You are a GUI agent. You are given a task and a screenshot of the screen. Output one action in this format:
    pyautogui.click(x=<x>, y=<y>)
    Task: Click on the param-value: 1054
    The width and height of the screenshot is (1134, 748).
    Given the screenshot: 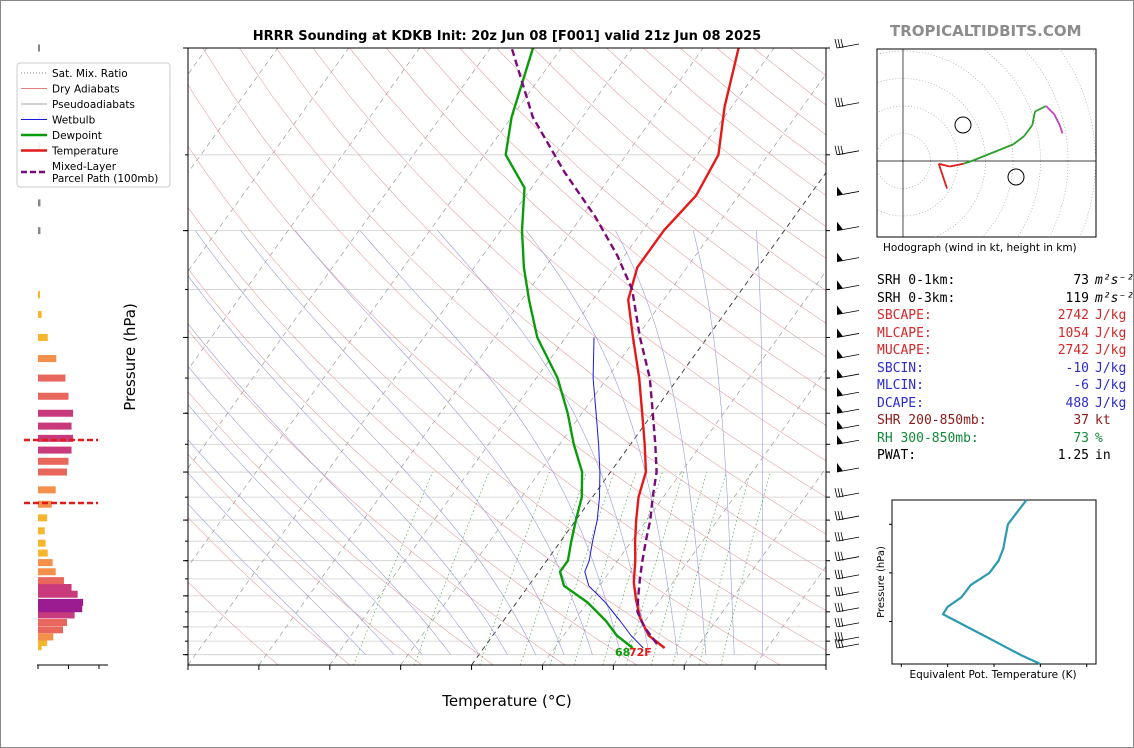 What is the action you would take?
    pyautogui.click(x=1073, y=333)
    